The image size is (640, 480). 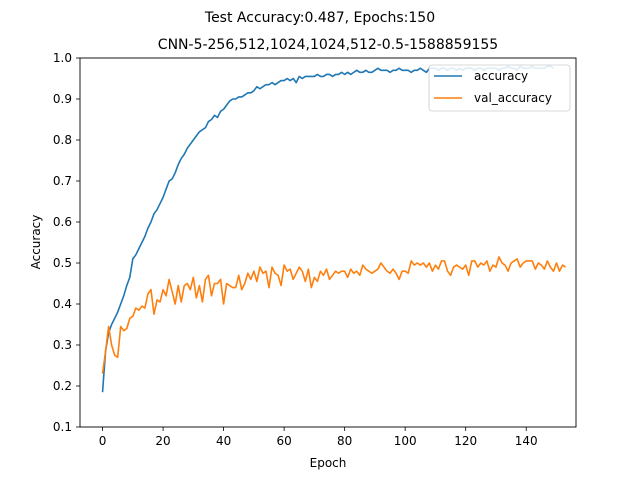 I want to click on x-axis: 0 20 40 60 80 100 120 140, so click(x=318, y=437).